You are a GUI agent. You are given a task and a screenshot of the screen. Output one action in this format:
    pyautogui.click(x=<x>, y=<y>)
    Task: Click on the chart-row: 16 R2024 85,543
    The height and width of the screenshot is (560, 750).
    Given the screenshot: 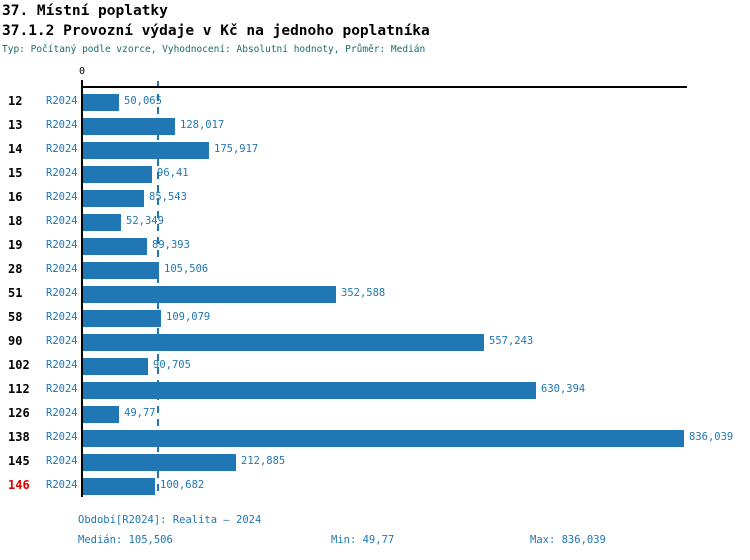 What is the action you would take?
    pyautogui.click(x=375, y=198)
    